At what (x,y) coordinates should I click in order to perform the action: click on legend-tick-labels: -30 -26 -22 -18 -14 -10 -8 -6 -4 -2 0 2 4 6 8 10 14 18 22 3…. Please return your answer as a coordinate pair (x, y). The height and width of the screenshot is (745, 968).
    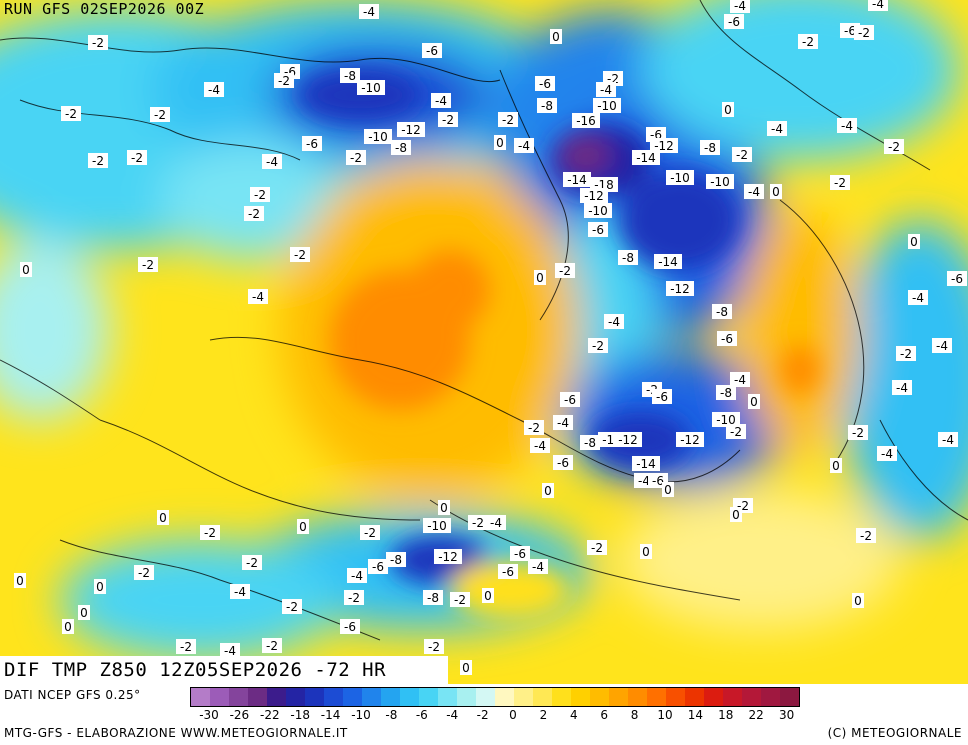
    Looking at the image, I should click on (579, 715).